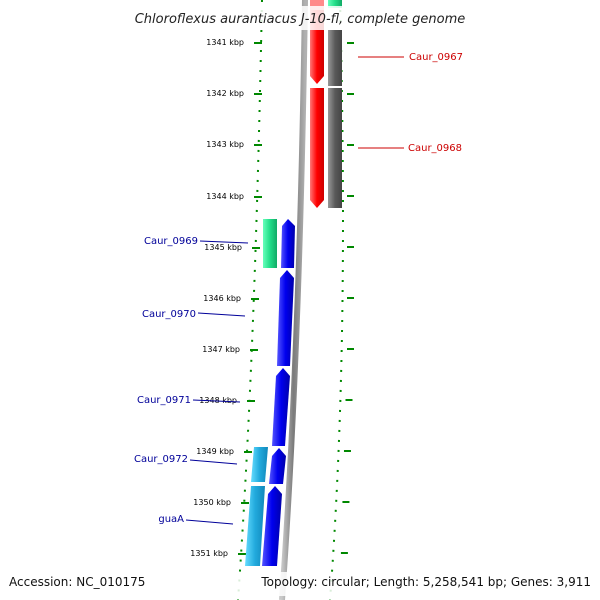 The height and width of the screenshot is (600, 600). I want to click on accession-text: Accession: NC_010175, so click(77, 582).